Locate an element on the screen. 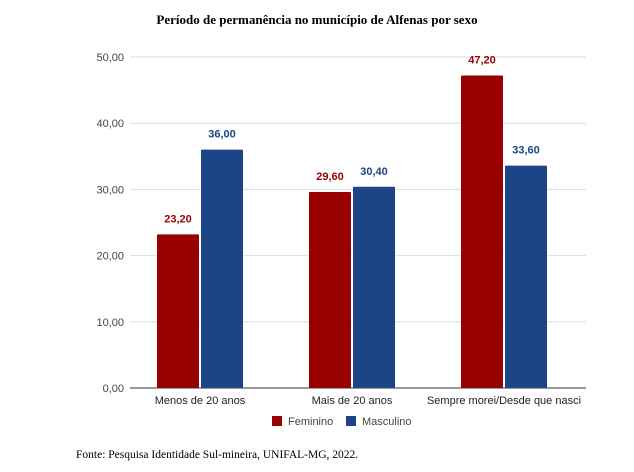 The height and width of the screenshot is (472, 634). legend-item-feminino: Feminino is located at coordinates (302, 422).